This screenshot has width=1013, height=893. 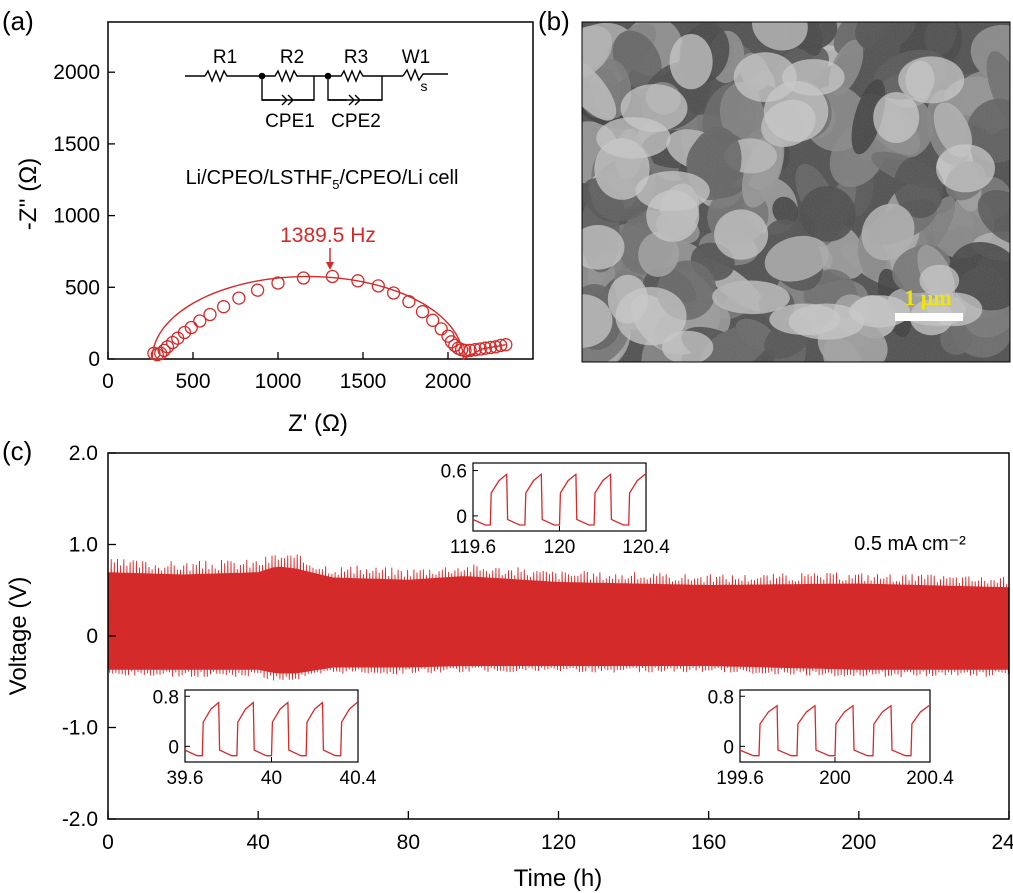 I want to click on panel-c-xtick-label: 80, so click(x=408, y=842).